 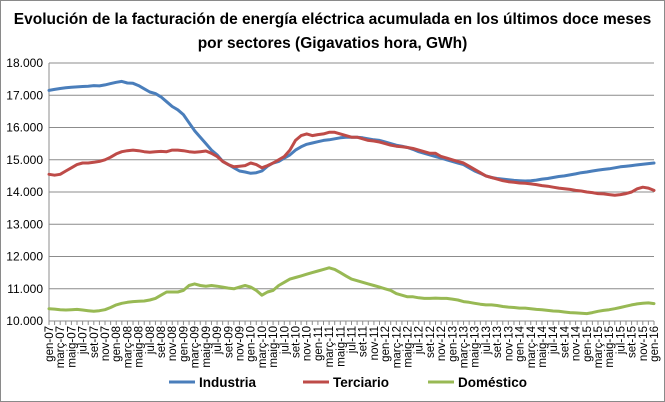 I want to click on x-tick-label: gen-13, so click(x=453, y=344).